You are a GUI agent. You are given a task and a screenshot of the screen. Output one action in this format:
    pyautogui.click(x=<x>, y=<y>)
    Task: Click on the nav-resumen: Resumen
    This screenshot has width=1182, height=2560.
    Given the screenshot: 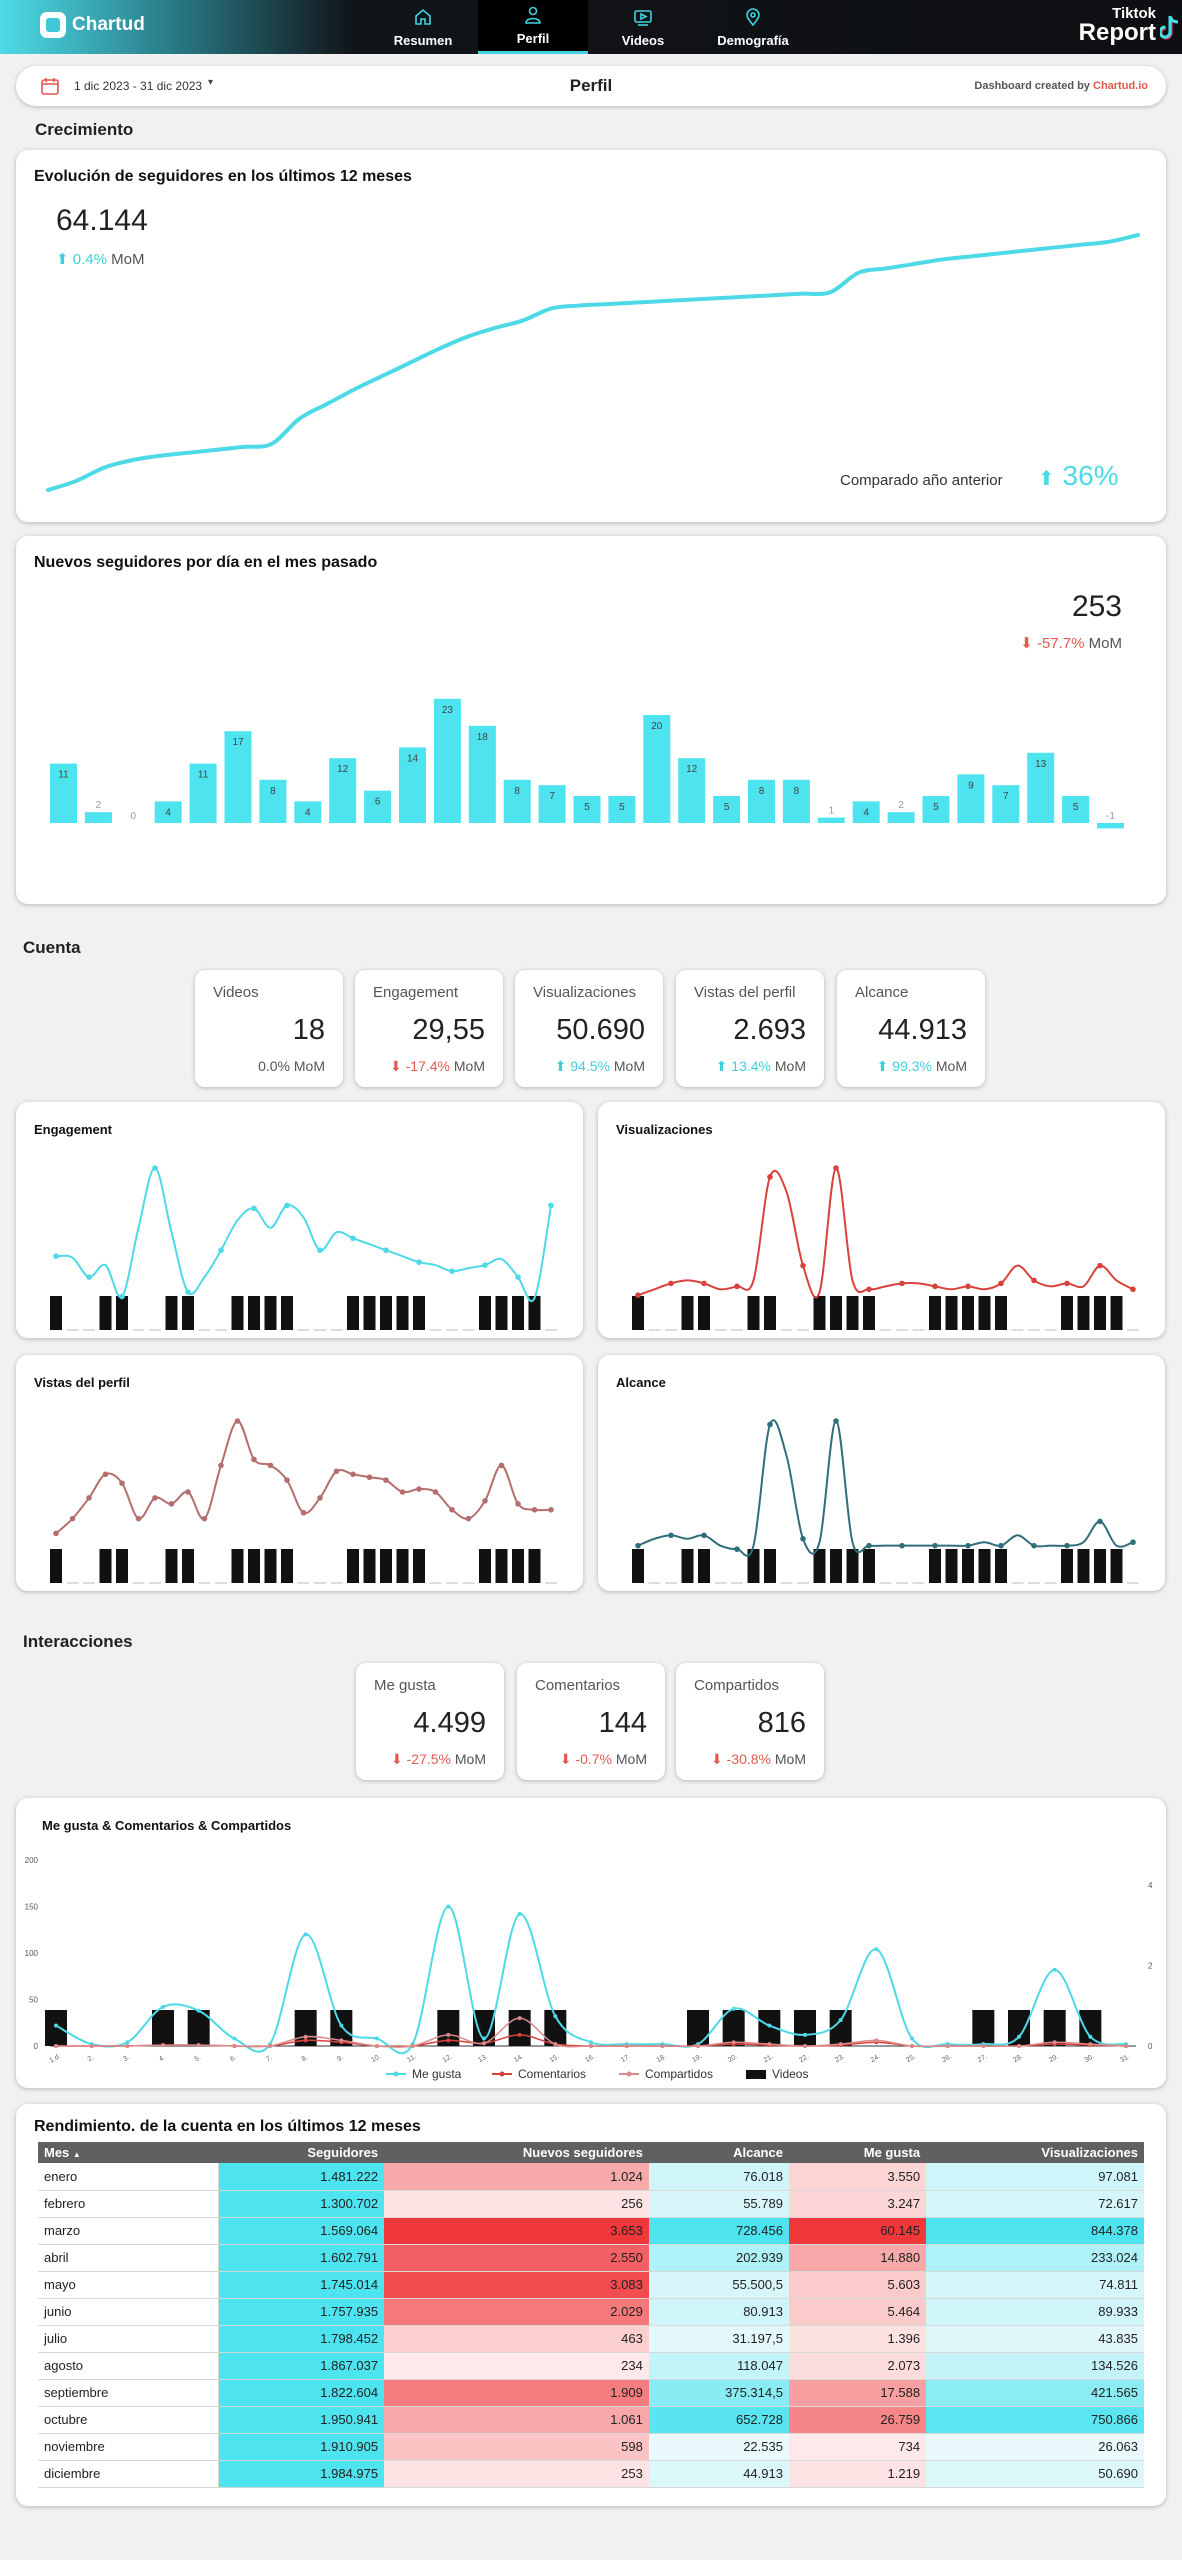 What is the action you would take?
    pyautogui.click(x=423, y=27)
    